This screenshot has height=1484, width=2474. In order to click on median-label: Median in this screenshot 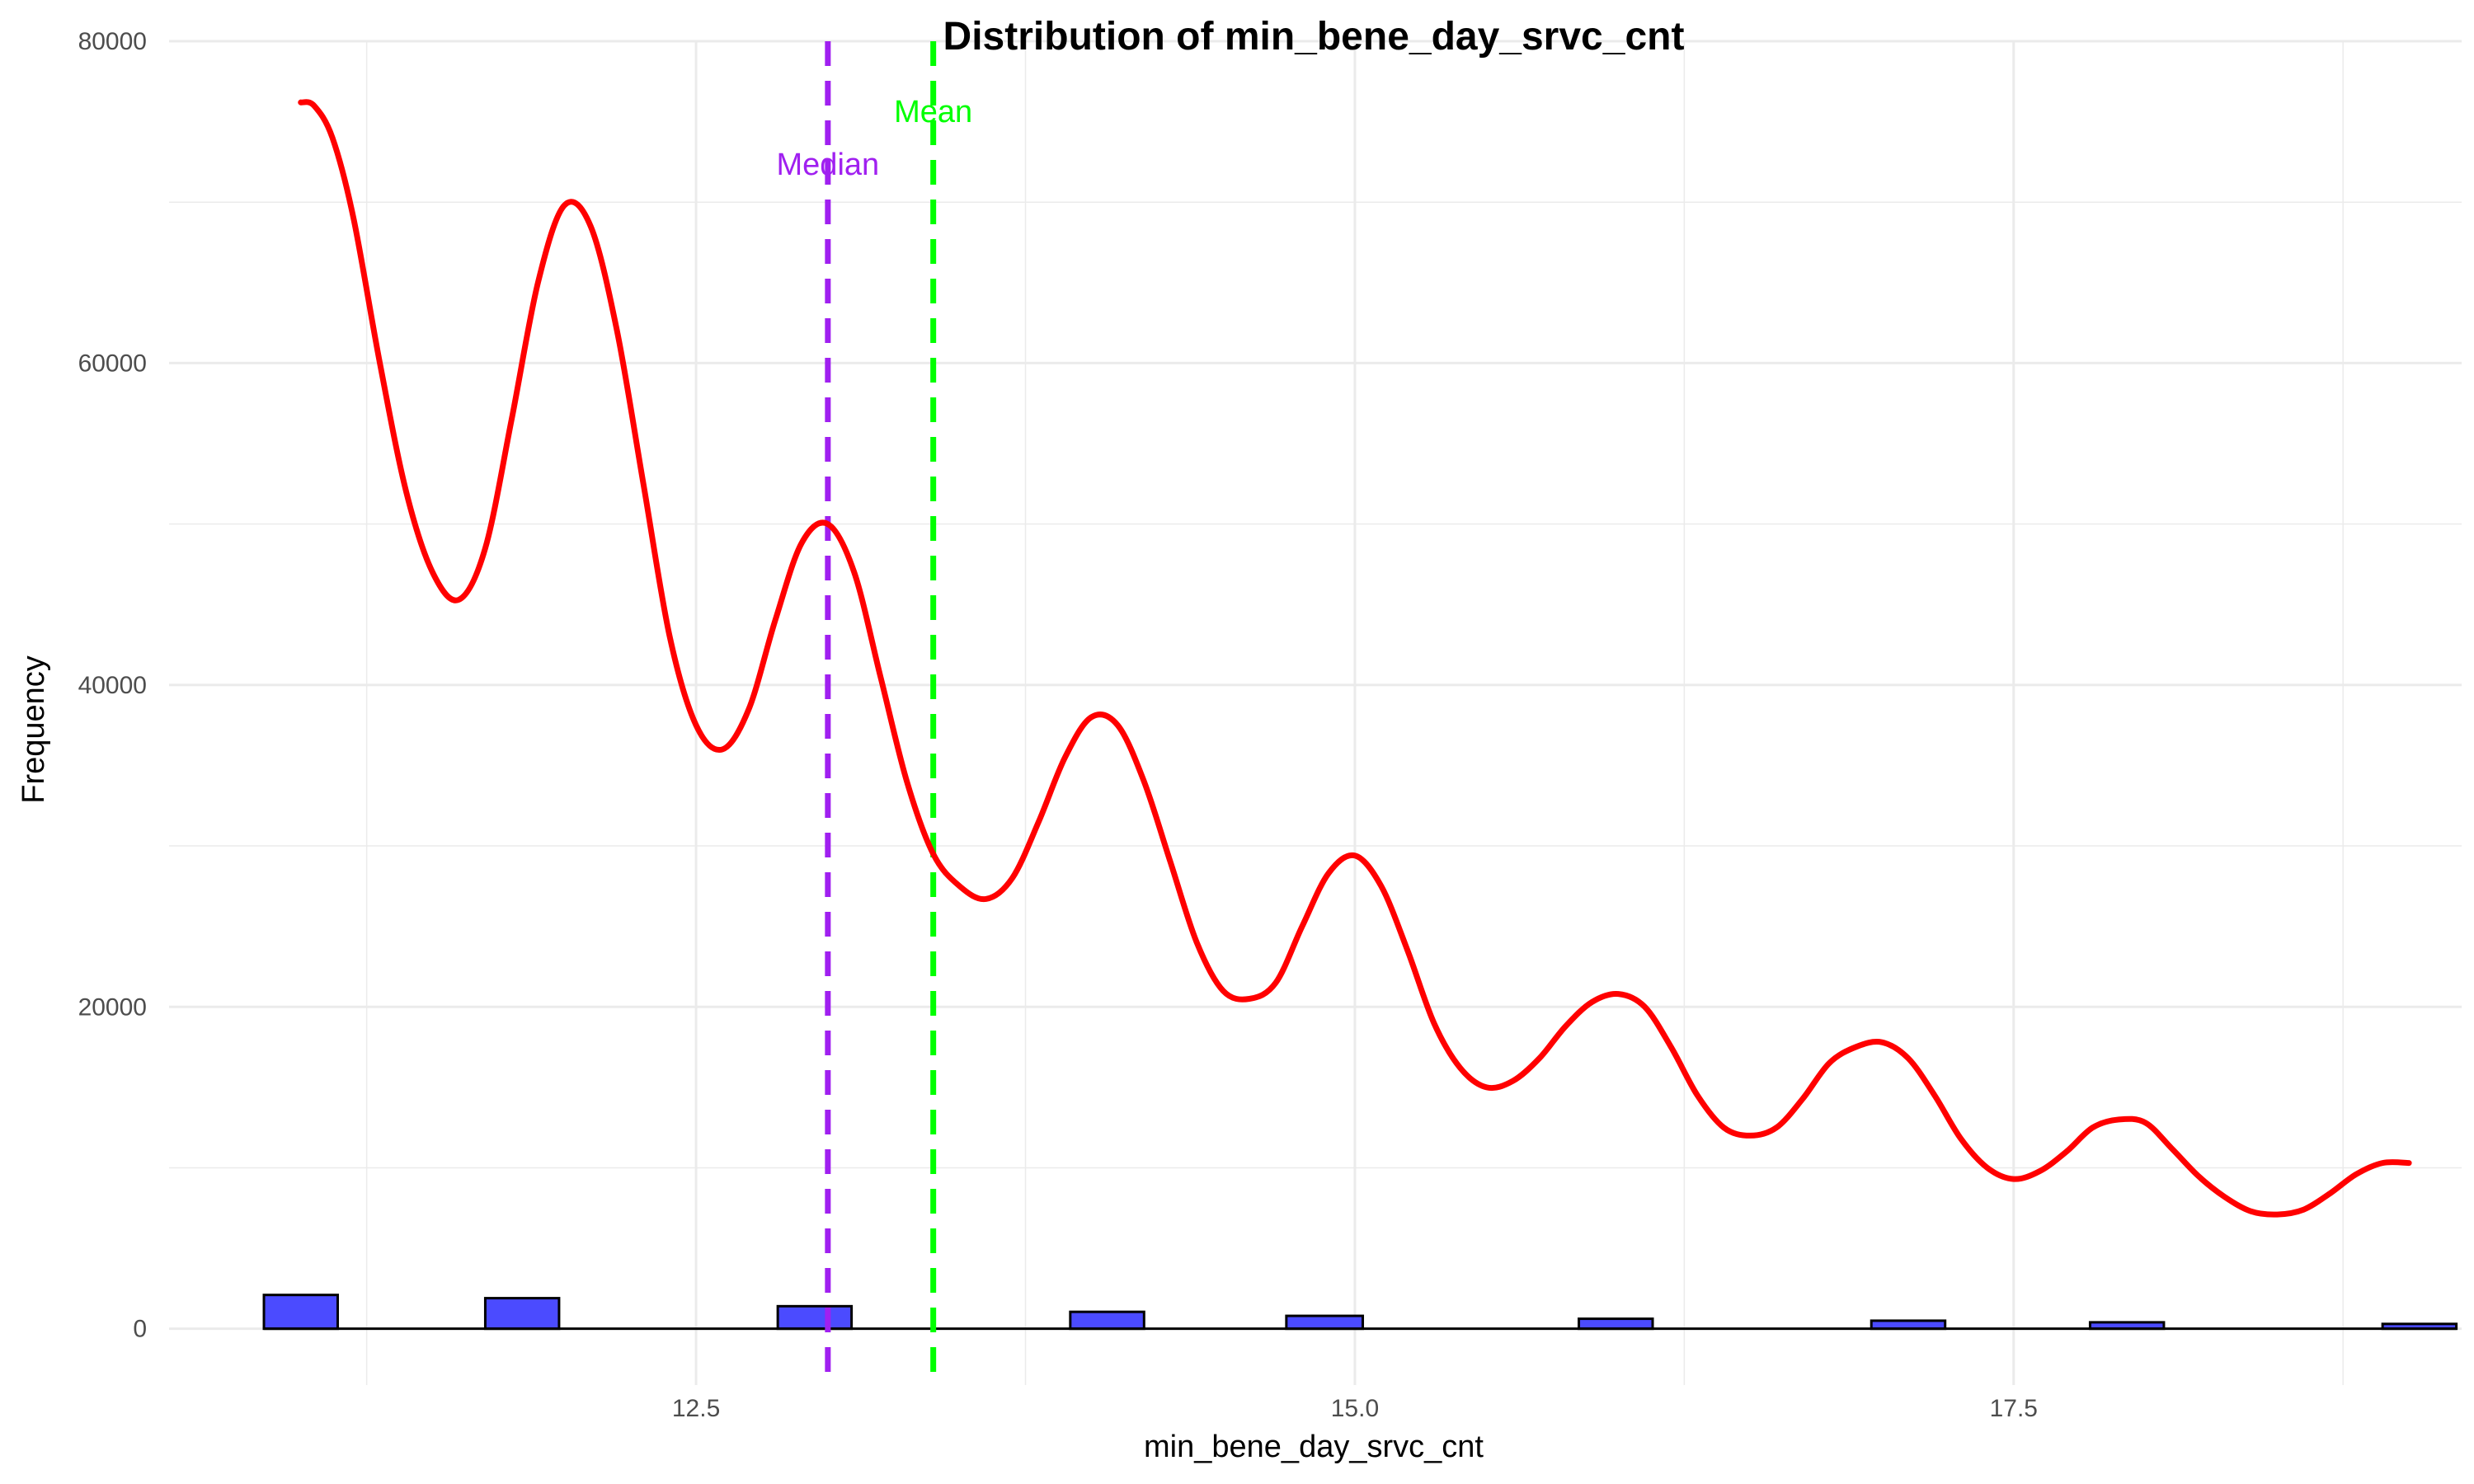, I will do `click(828, 165)`.